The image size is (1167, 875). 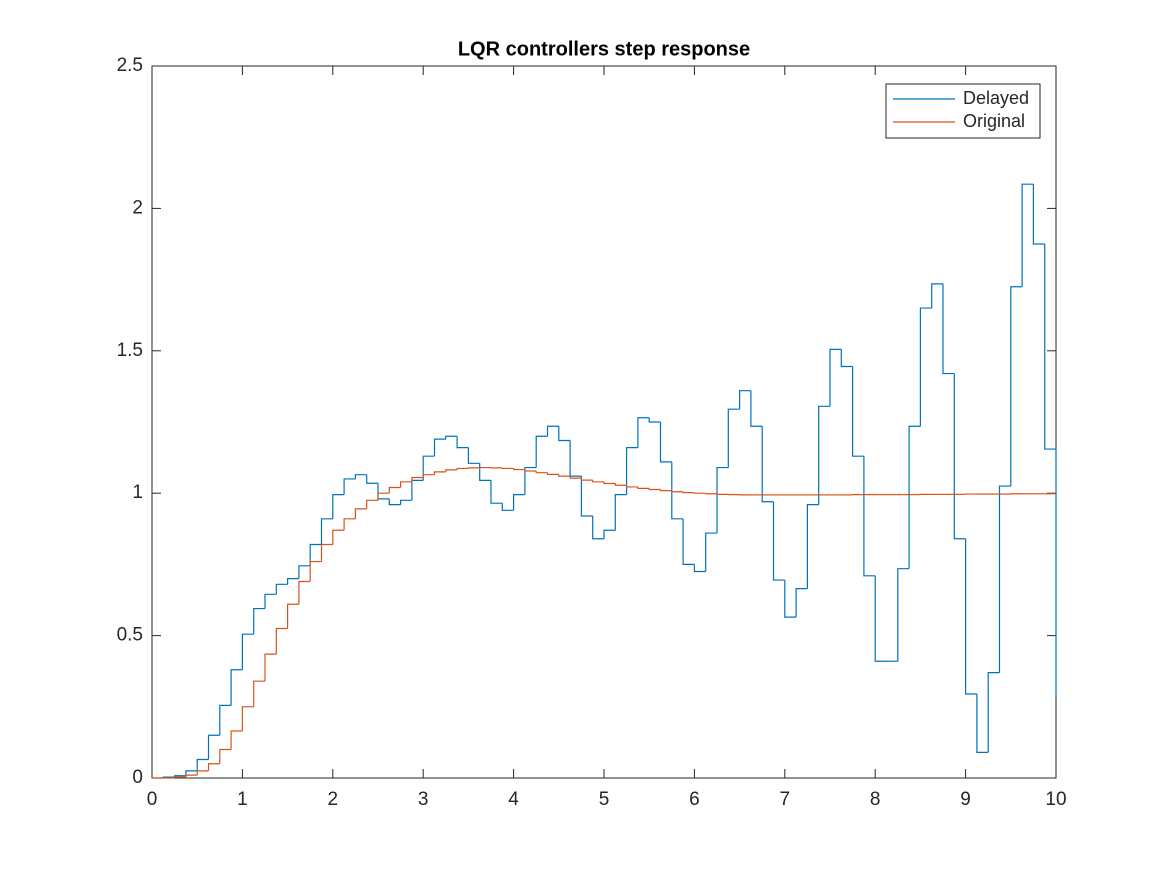 What do you see at coordinates (604, 799) in the screenshot?
I see `x-tick-label: 5` at bounding box center [604, 799].